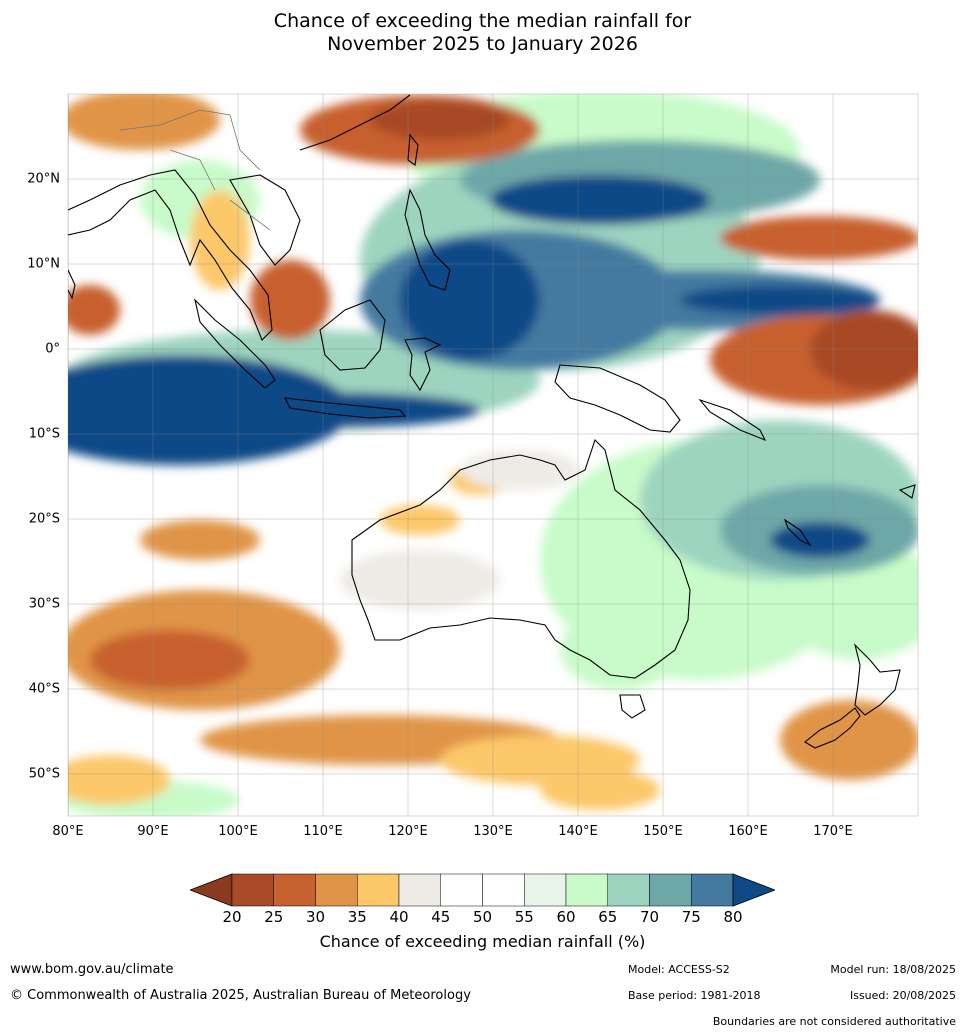  I want to click on colorbar-tick-label: 20, so click(232, 917).